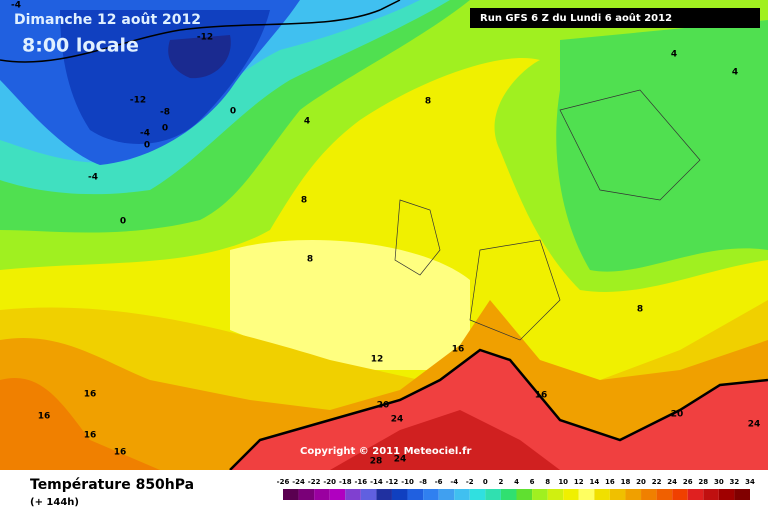 Image resolution: width=768 pixels, height=516 pixels. I want to click on scale-label: -4, so click(454, 482).